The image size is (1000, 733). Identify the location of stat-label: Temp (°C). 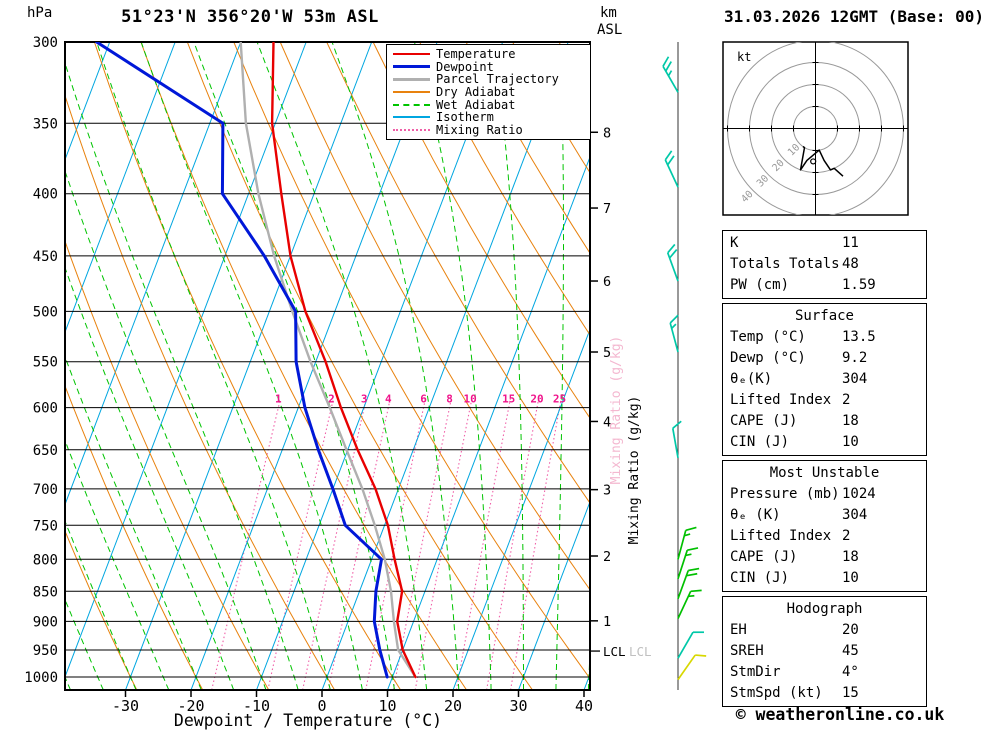
(768, 337).